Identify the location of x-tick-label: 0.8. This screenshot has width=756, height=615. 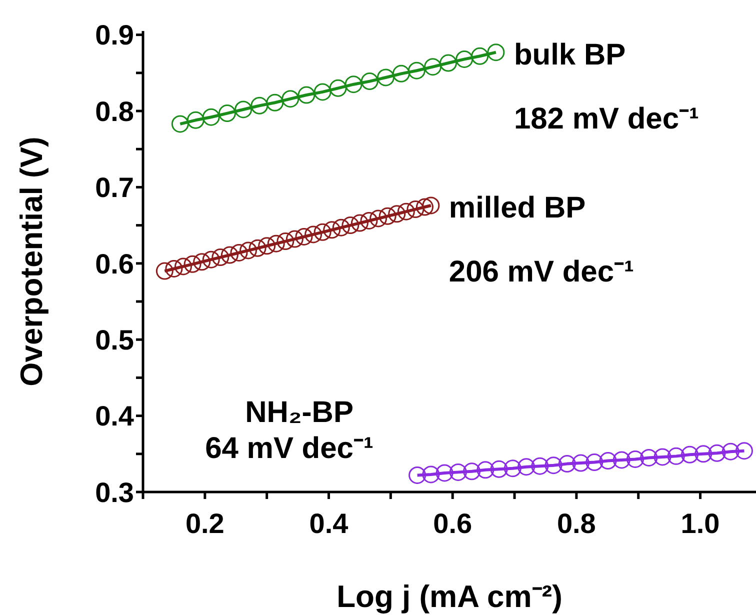
(576, 523).